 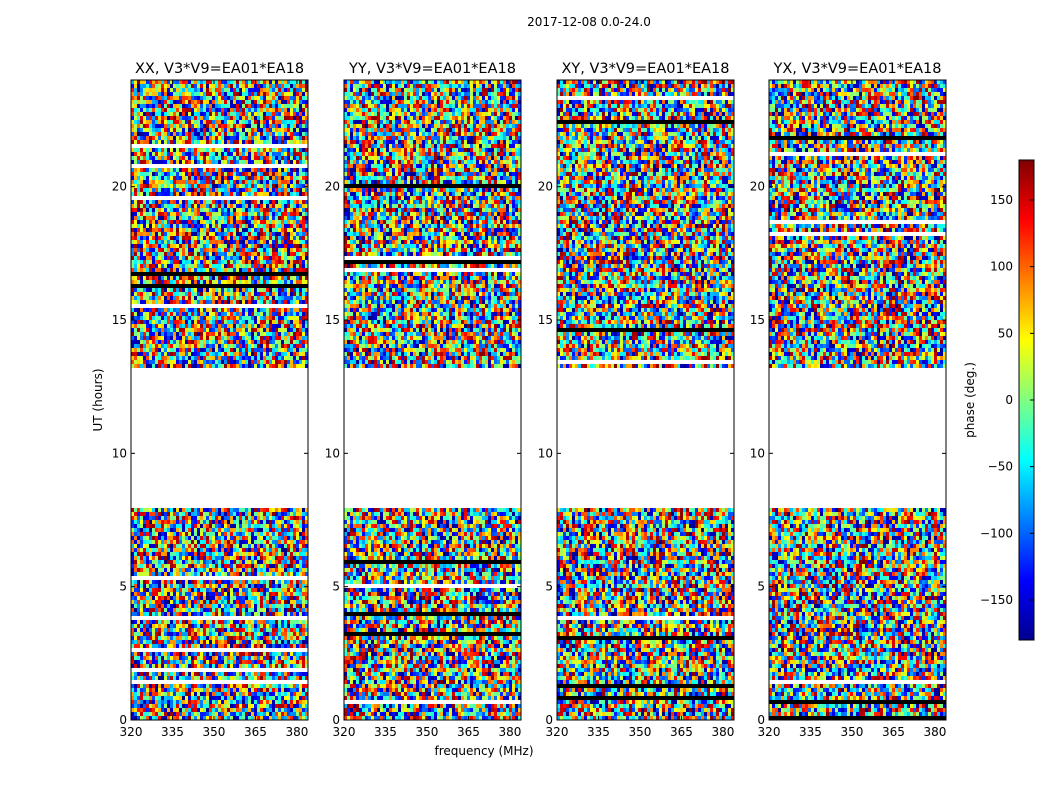 I want to click on colorbar-tick-label: 150, so click(x=1001, y=200).